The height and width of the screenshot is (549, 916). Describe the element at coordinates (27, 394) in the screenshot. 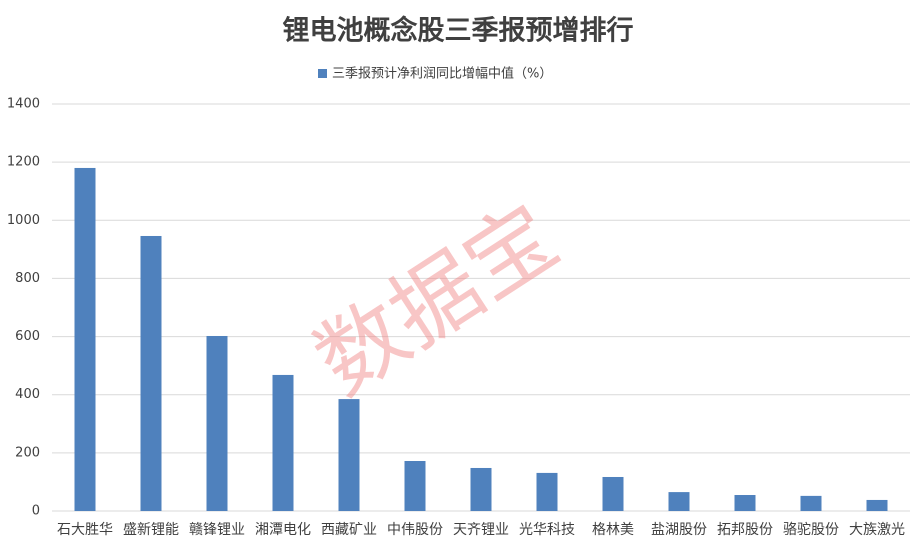

I see `y-tick-label: 400` at that location.